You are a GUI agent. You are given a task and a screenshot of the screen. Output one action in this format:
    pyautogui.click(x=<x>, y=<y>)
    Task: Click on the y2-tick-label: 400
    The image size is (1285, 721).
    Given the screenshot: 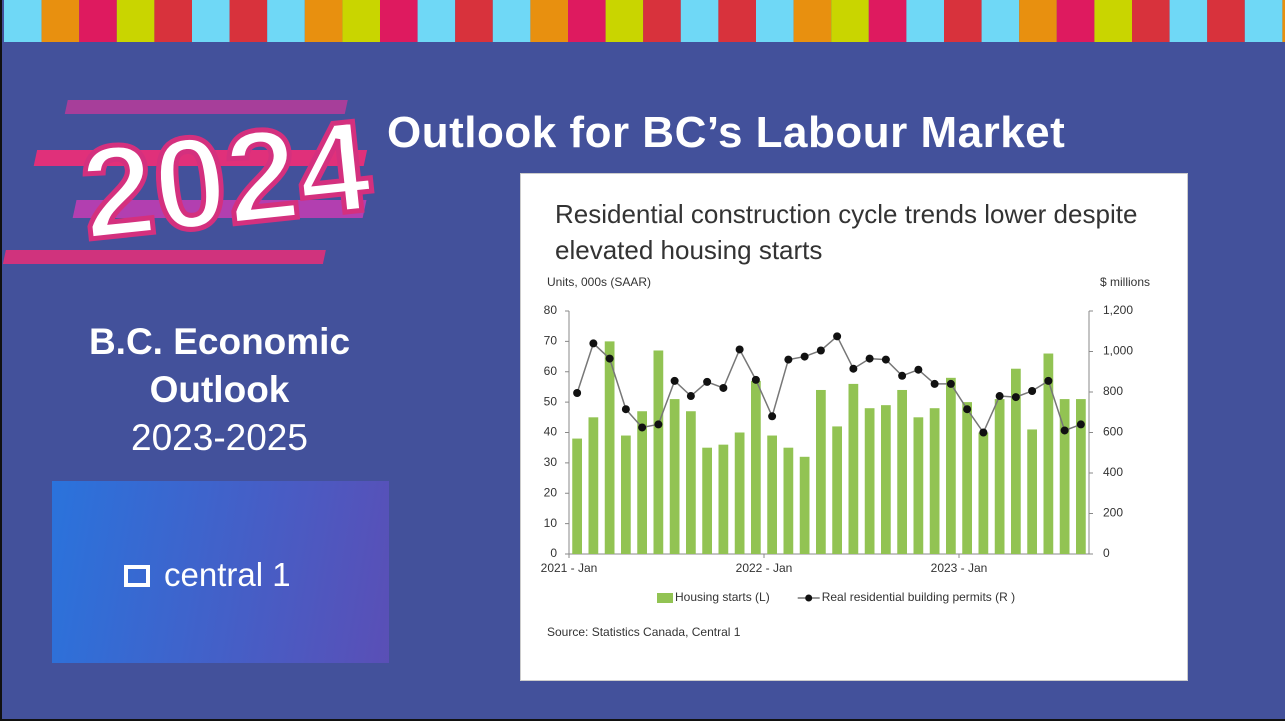 What is the action you would take?
    pyautogui.click(x=1113, y=472)
    